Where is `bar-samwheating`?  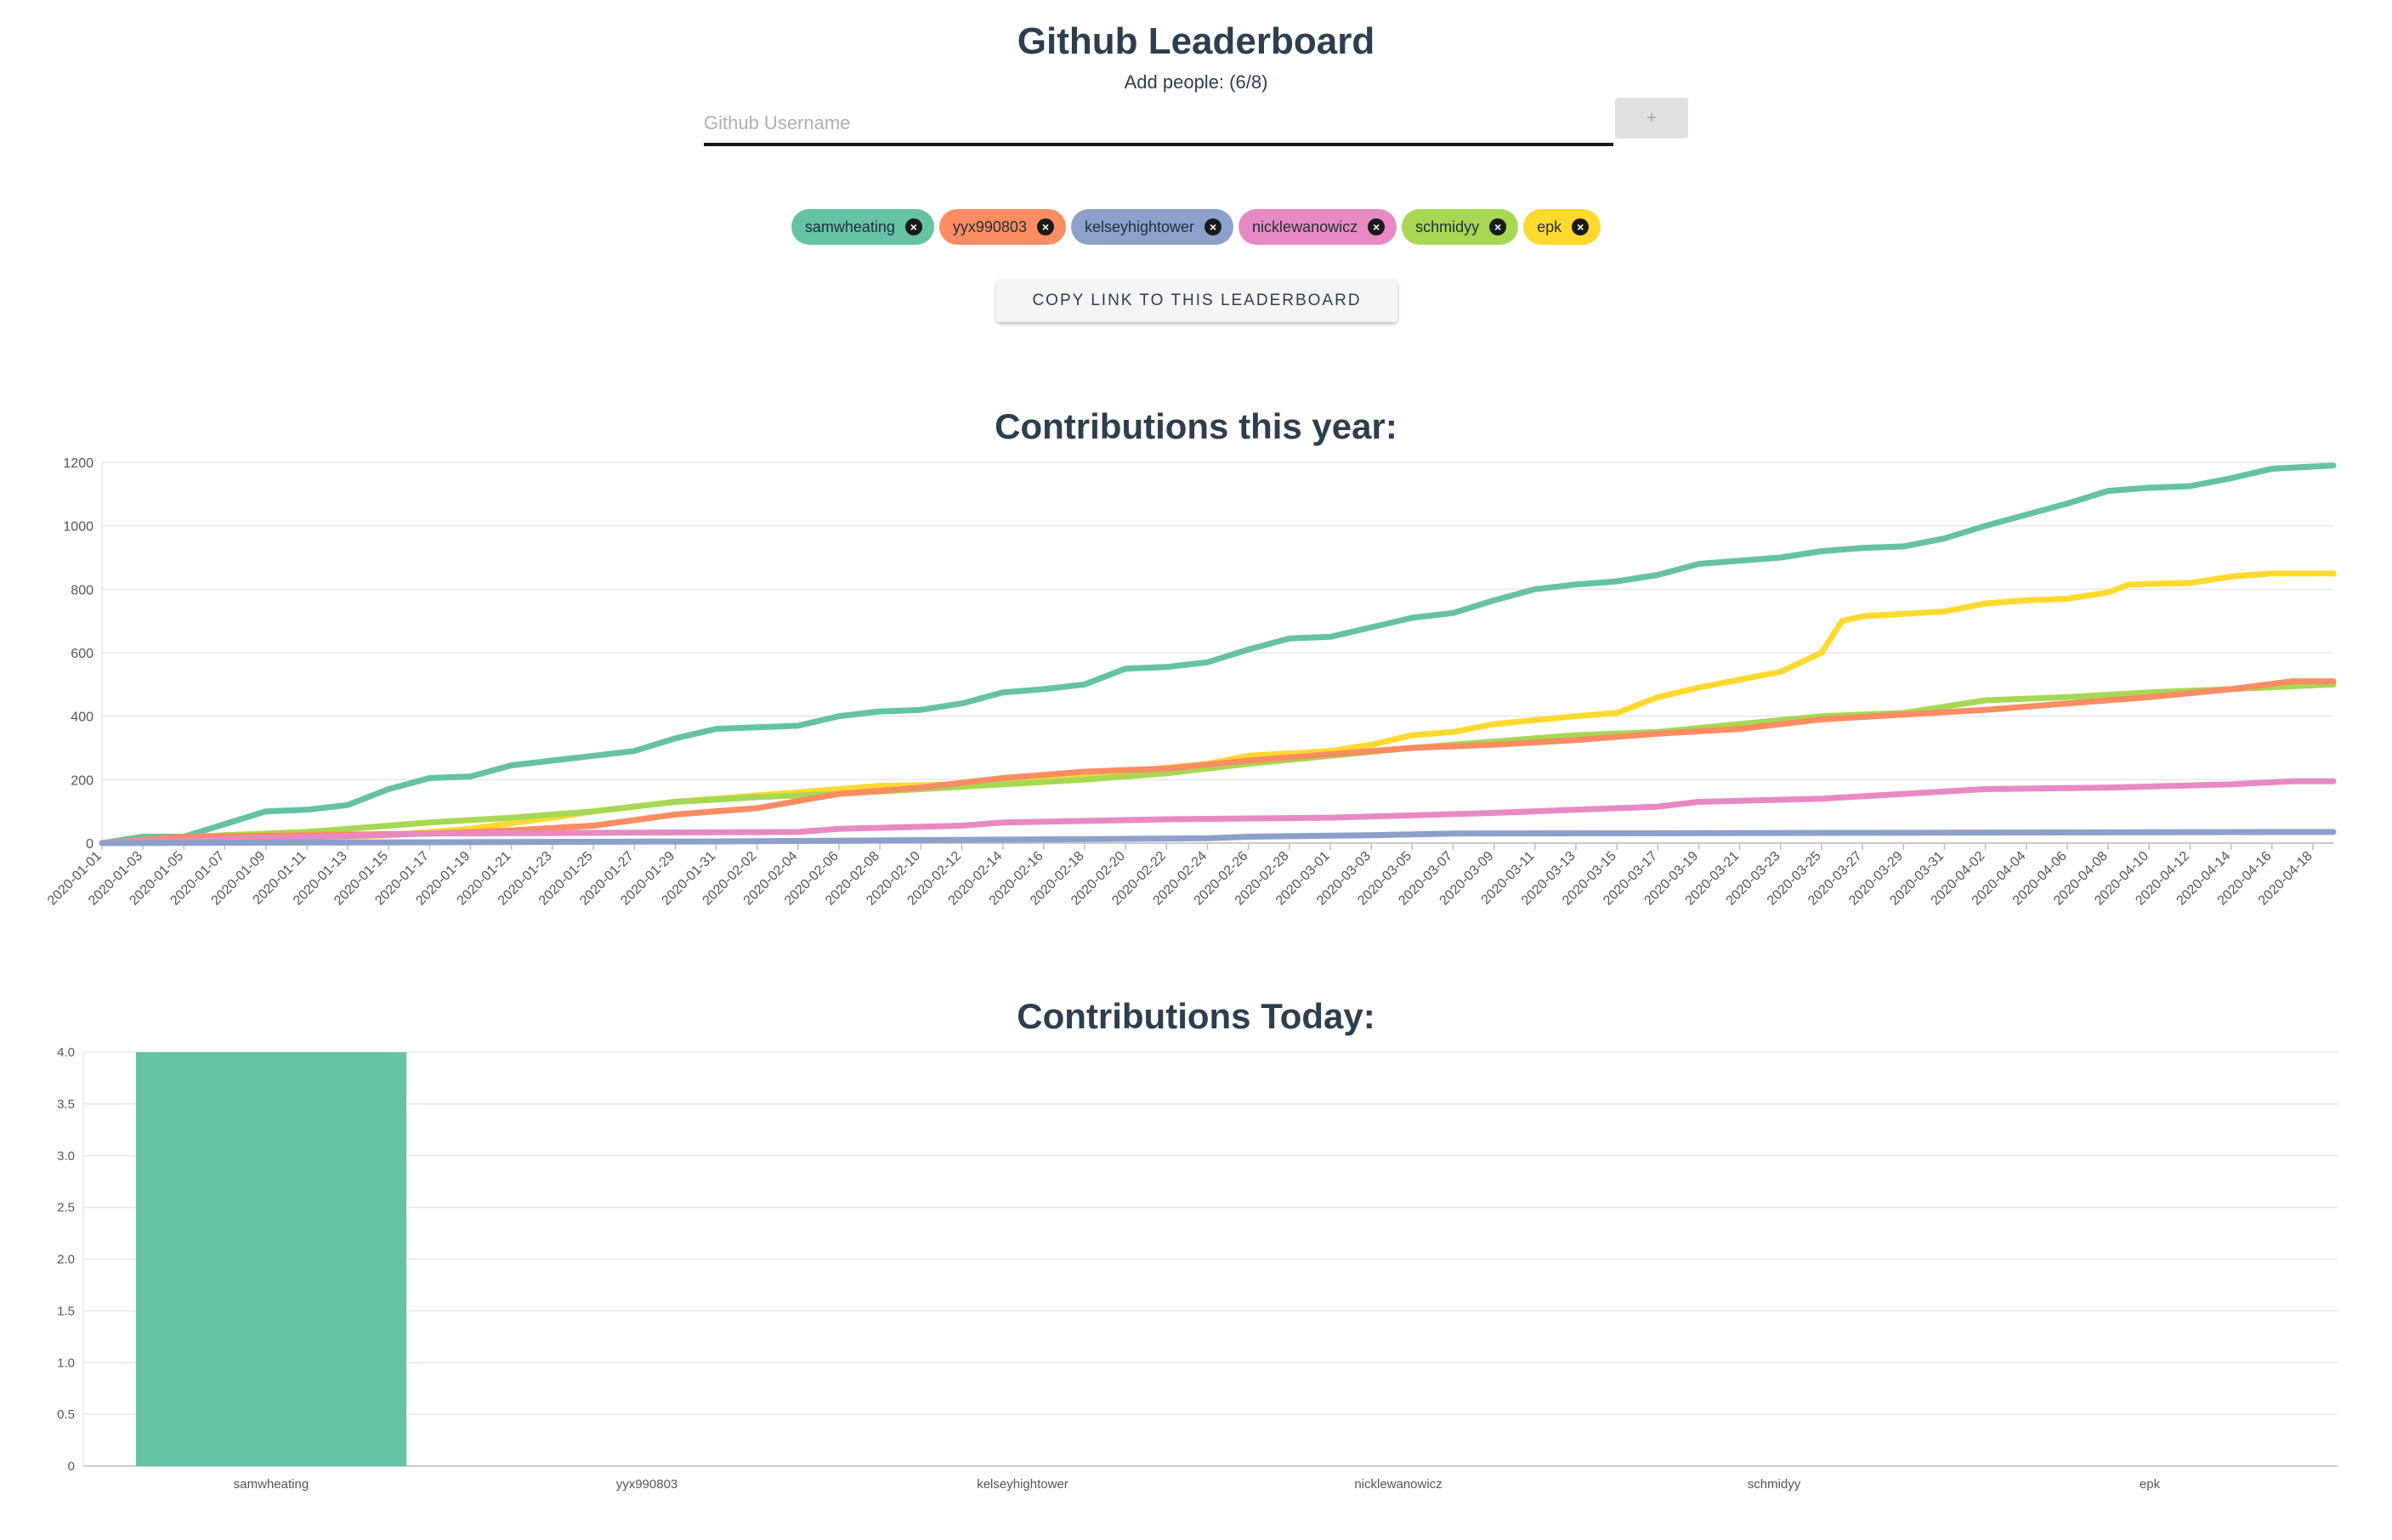 bar-samwheating is located at coordinates (271, 1259).